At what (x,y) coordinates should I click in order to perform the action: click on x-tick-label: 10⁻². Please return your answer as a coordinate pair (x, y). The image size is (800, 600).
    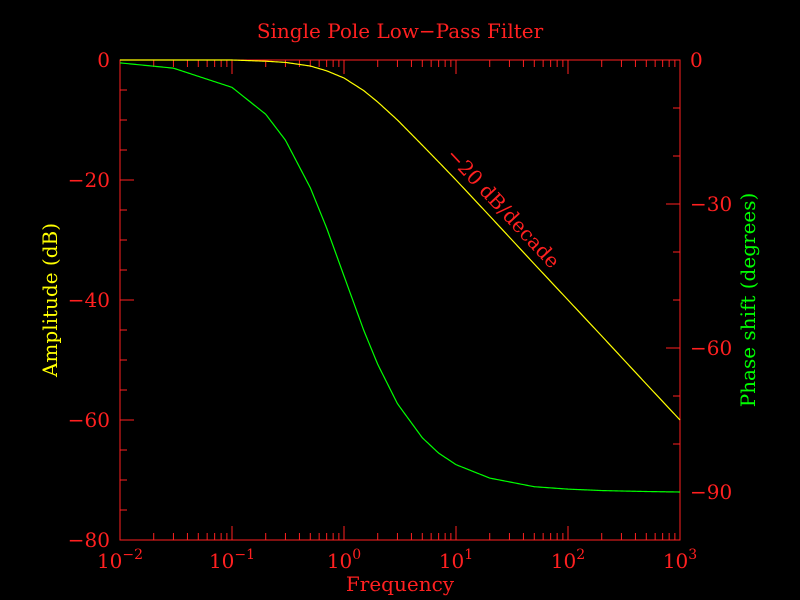
    Looking at the image, I should click on (120, 560).